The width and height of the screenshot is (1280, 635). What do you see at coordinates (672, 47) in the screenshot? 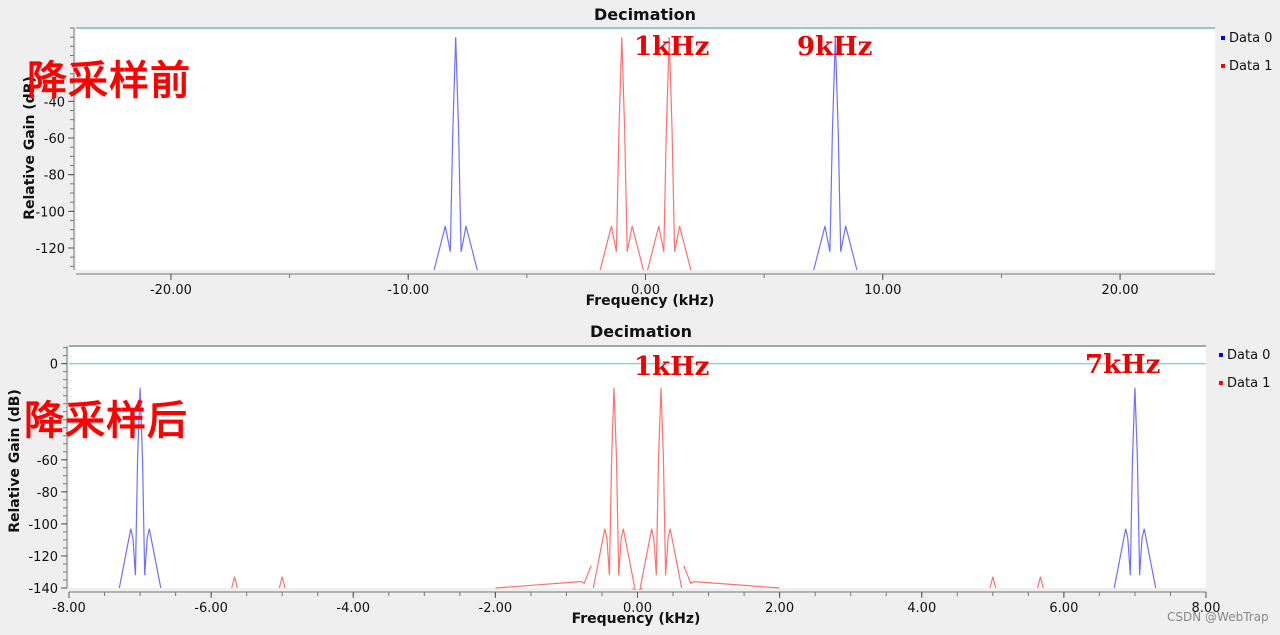
I see `top-overlay-label-1khz: 1kHz` at bounding box center [672, 47].